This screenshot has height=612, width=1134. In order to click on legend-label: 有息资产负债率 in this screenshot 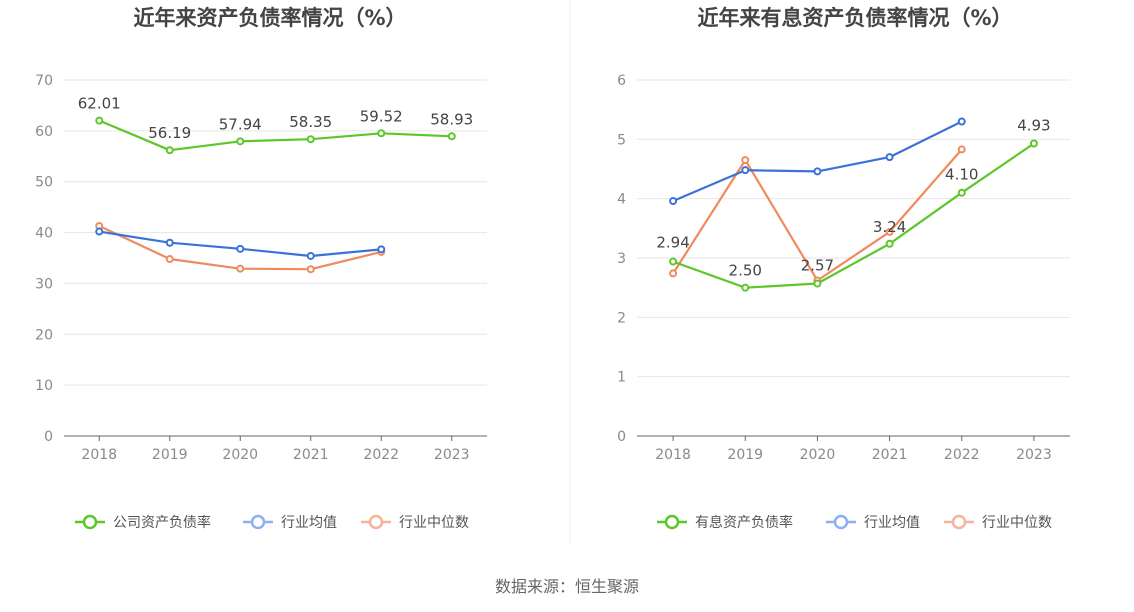, I will do `click(744, 522)`.